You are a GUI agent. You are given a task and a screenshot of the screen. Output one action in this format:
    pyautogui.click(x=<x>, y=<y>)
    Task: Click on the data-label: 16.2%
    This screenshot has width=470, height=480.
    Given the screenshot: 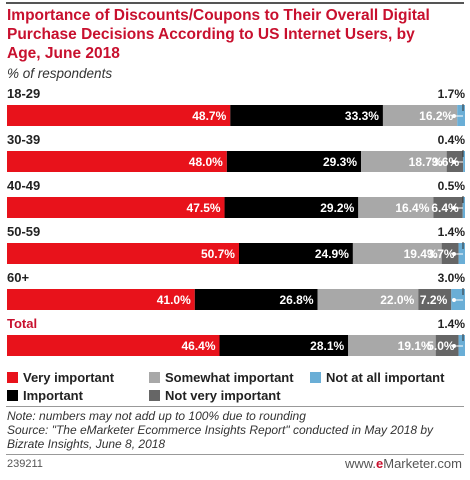 What is the action you would take?
    pyautogui.click(x=436, y=116)
    